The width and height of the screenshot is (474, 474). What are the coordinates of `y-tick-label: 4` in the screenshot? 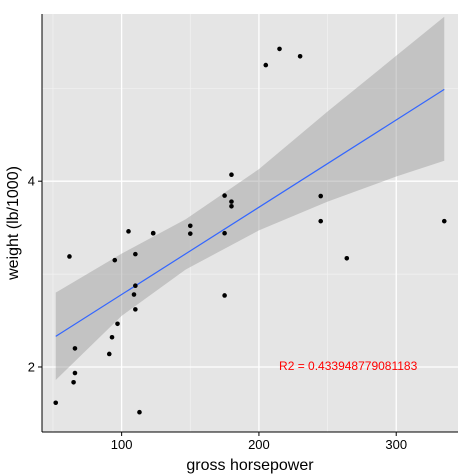 It's located at (31, 181).